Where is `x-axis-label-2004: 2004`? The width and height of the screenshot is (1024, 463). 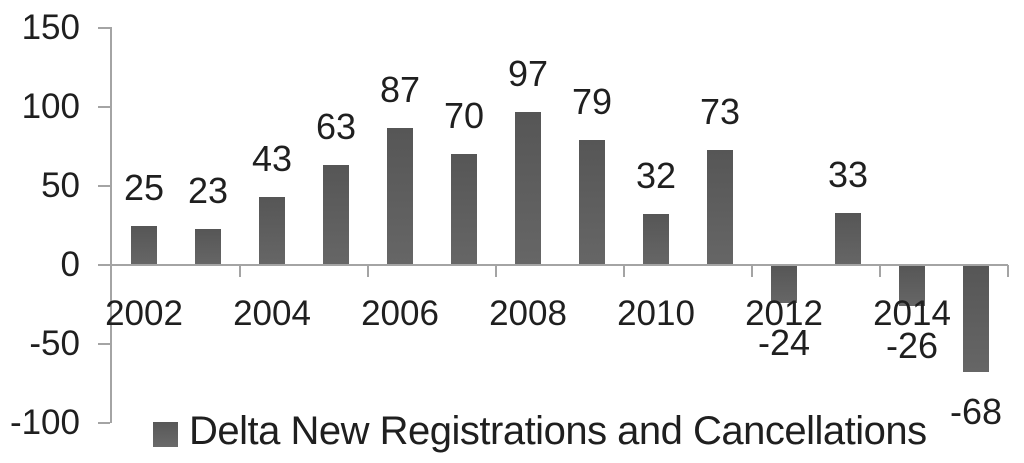 x-axis-label-2004: 2004 is located at coordinates (272, 313).